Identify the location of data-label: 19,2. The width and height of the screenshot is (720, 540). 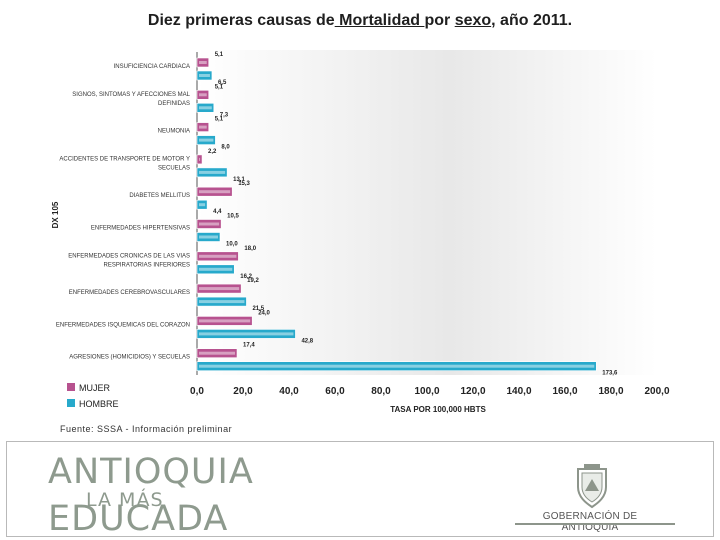
(253, 281).